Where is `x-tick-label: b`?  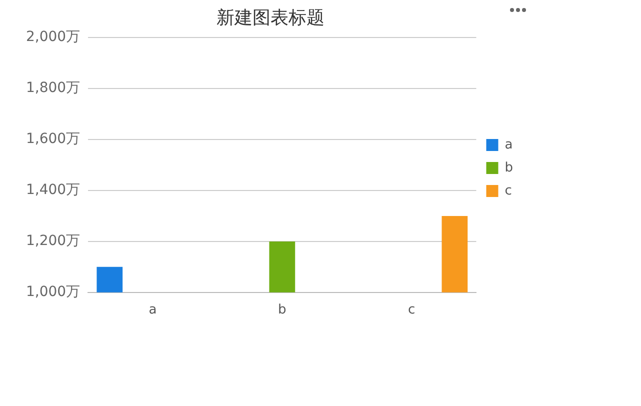
x-tick-label: b is located at coordinates (282, 310).